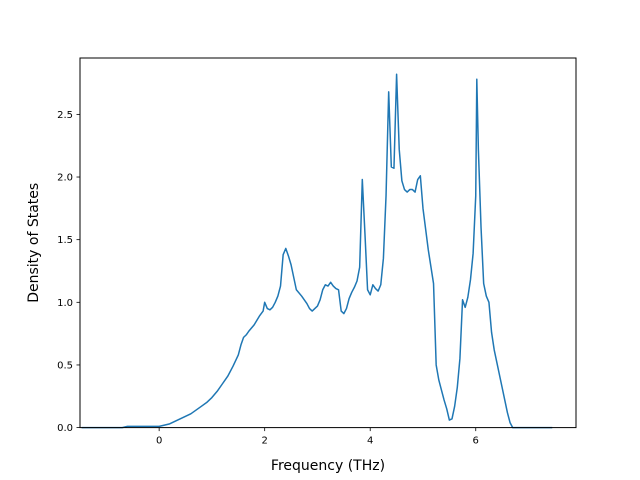 Image resolution: width=640 pixels, height=480 pixels. I want to click on y-tick-label: 2.0, so click(65, 178).